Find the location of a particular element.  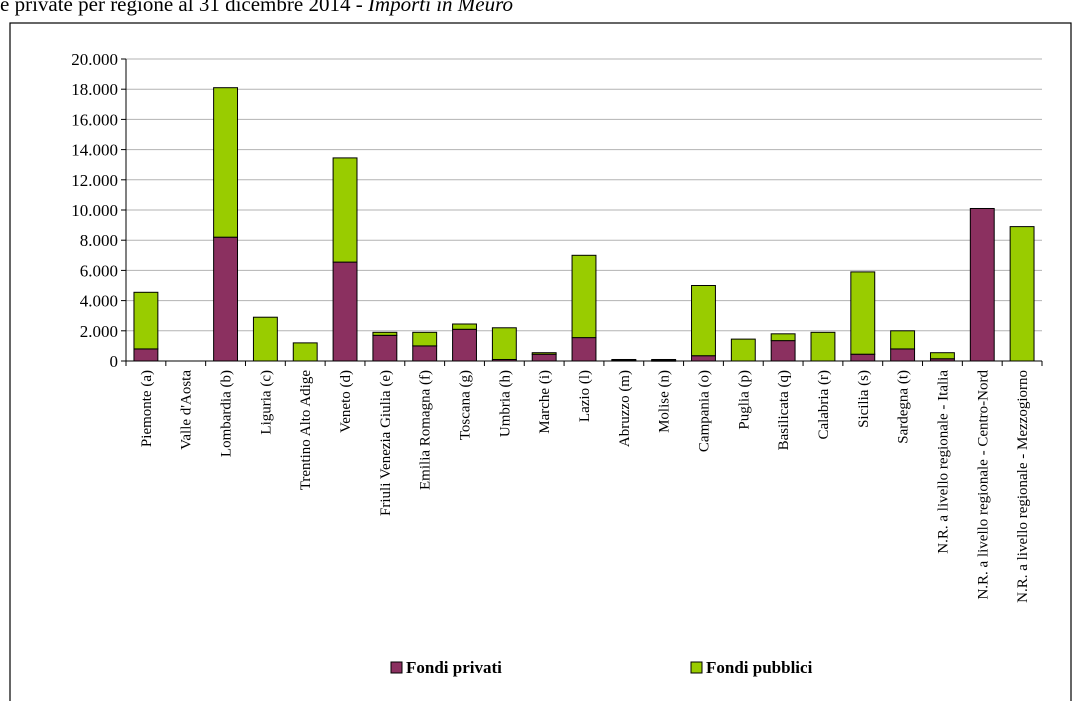

x-tick-label: Lazio (l) is located at coordinates (585, 396).